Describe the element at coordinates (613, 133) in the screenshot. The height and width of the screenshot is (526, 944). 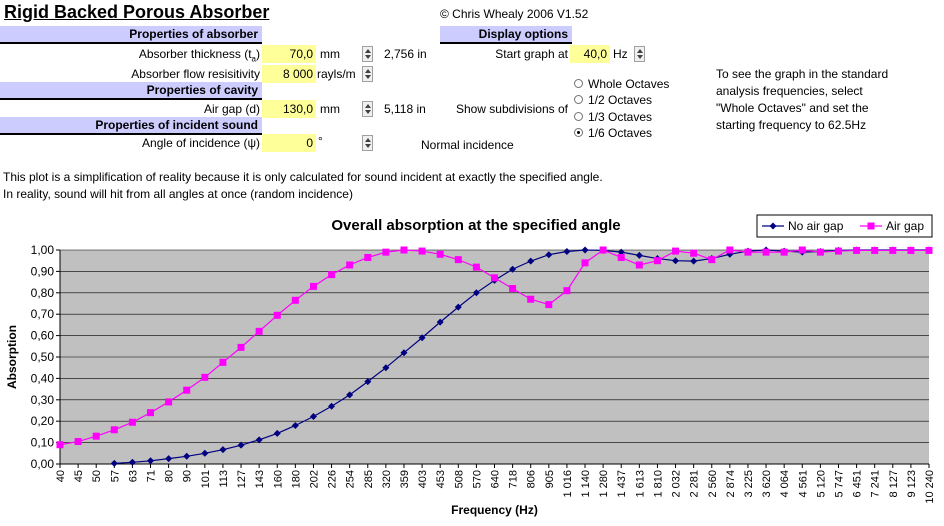
I see `radio-sixth-octaves: 1/6 Octaves` at that location.